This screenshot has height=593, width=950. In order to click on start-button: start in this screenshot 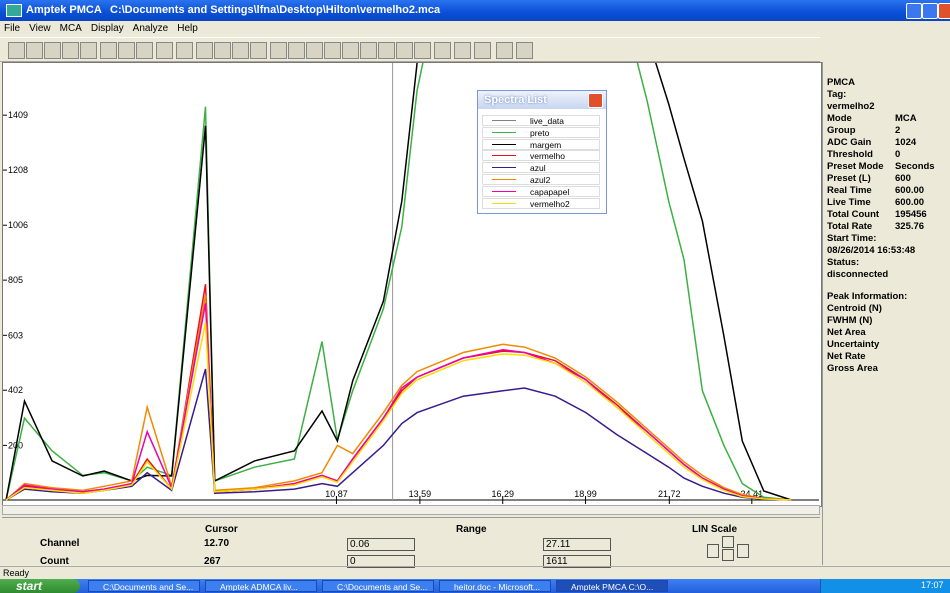, I will do `click(40, 586)`.